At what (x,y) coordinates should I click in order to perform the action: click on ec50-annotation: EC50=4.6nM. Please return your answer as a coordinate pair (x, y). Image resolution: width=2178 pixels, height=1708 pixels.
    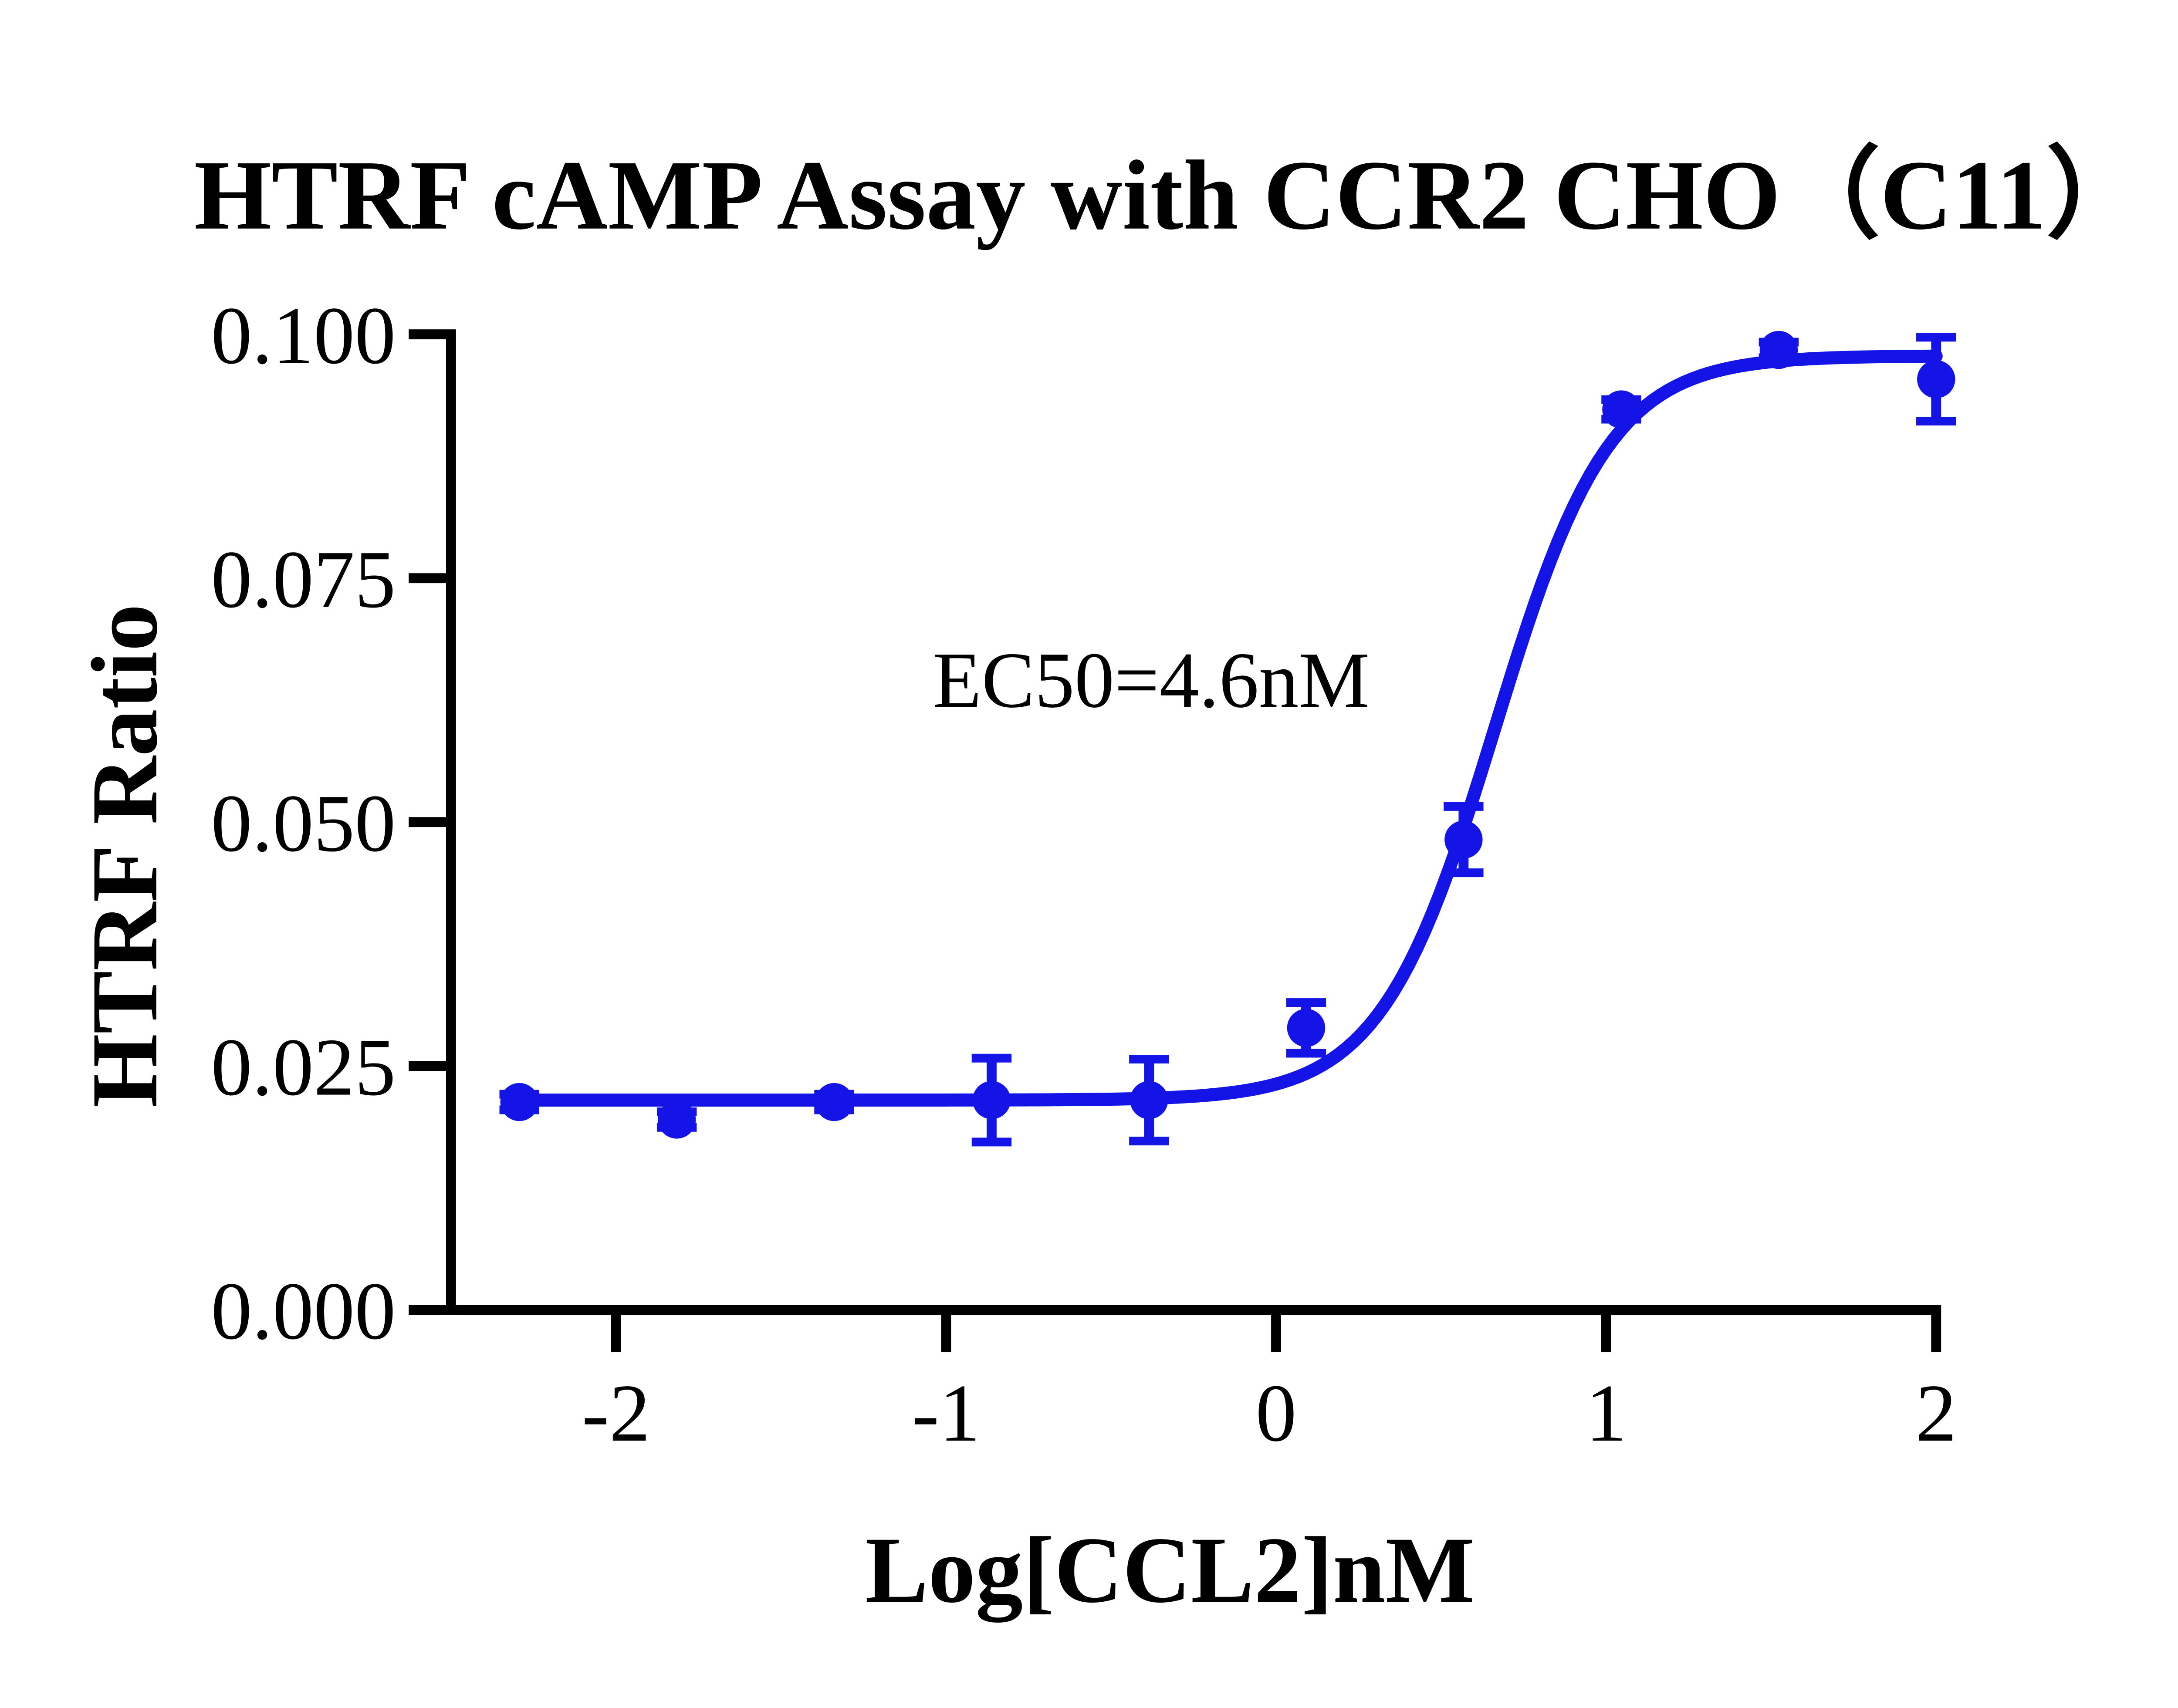
    Looking at the image, I should click on (1151, 680).